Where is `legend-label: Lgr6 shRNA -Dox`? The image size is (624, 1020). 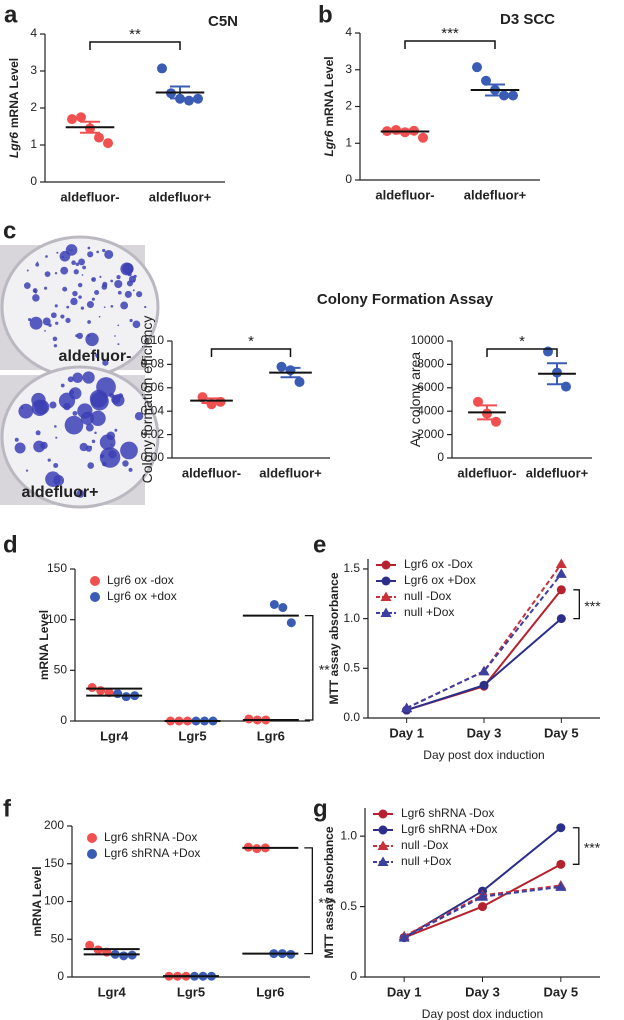
legend-label: Lgr6 shRNA -Dox is located at coordinates (447, 813).